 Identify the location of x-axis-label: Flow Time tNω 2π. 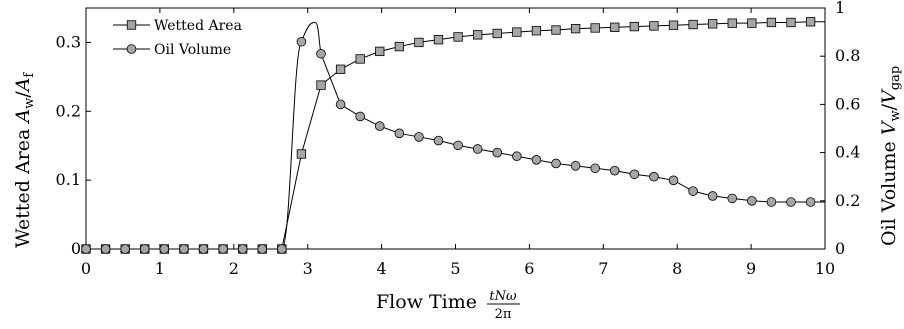
(448, 305).